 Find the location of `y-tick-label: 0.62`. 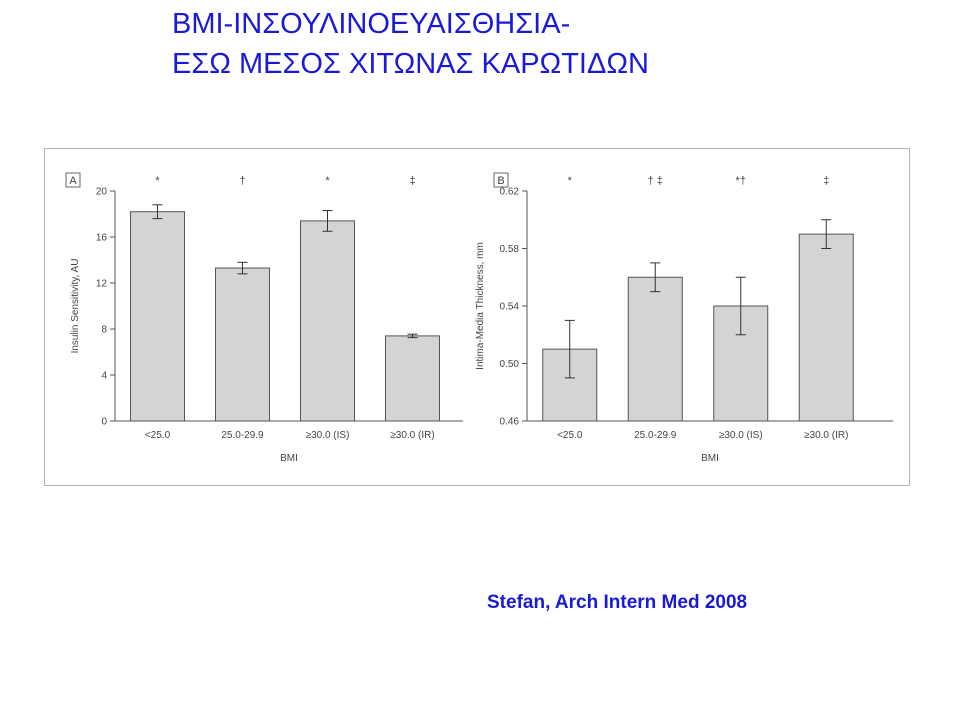

y-tick-label: 0.62 is located at coordinates (510, 192).